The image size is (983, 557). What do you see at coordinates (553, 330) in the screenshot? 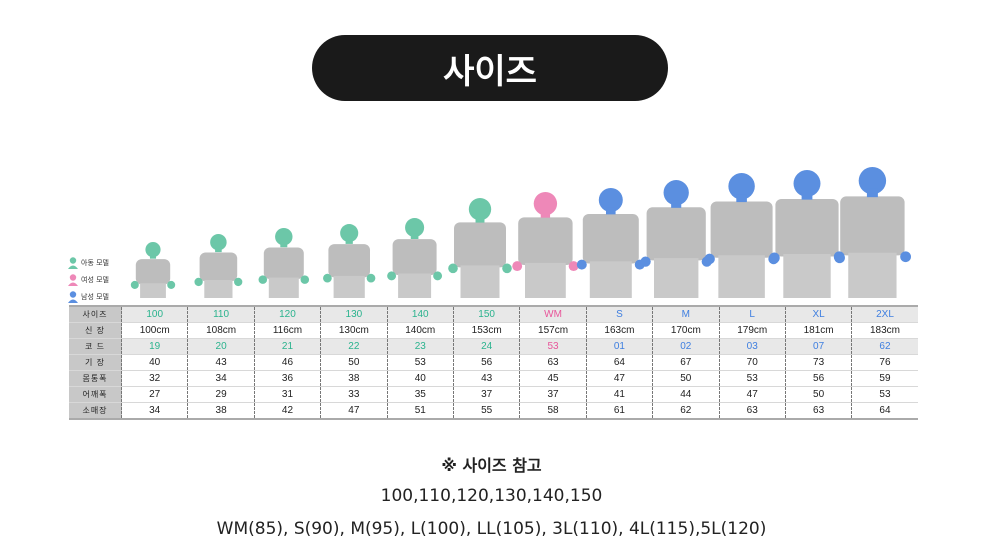
I see `table-cell-height: 157cm` at bounding box center [553, 330].